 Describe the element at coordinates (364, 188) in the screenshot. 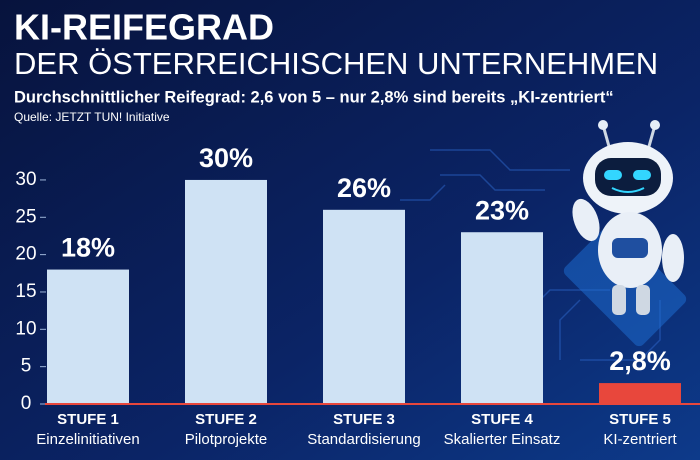

I see `value-label: 26%` at that location.